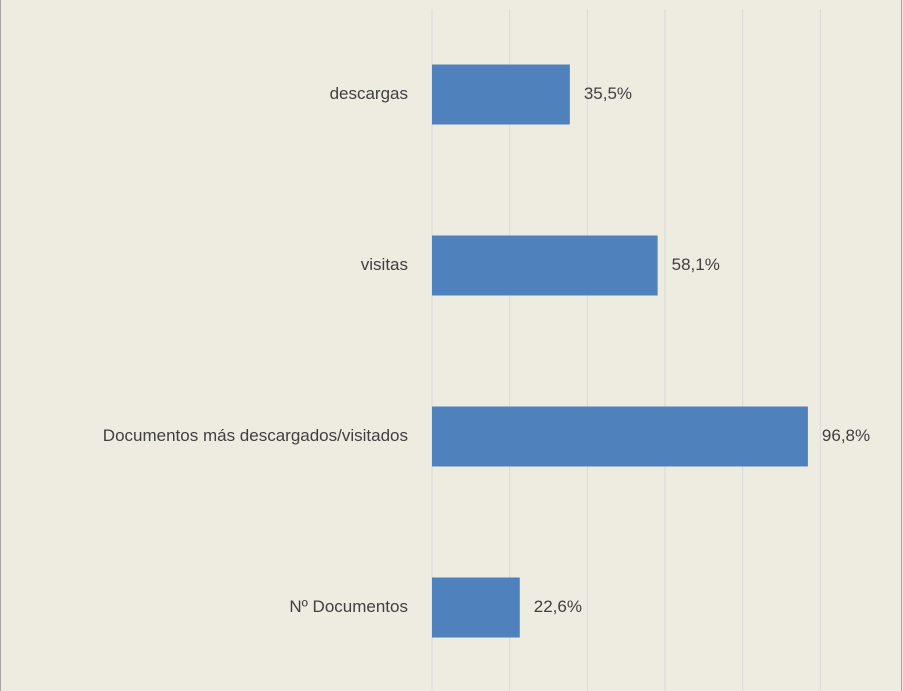 This screenshot has height=691, width=903. What do you see at coordinates (348, 606) in the screenshot?
I see `y-tick-label: Nº Documentos` at bounding box center [348, 606].